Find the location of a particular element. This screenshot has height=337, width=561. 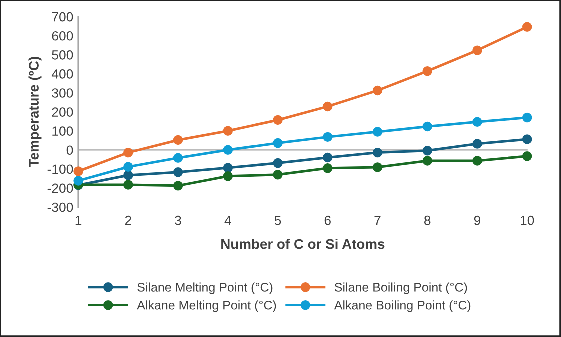

x-axis-title: Number of C or Si Atoms is located at coordinates (303, 244).